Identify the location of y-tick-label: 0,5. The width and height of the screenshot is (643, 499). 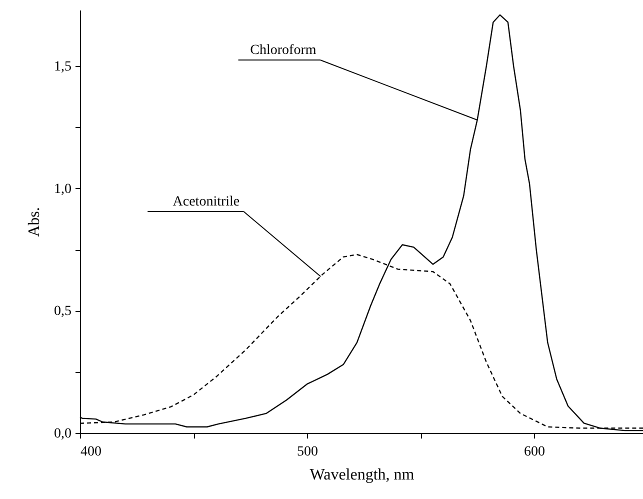
(63, 312).